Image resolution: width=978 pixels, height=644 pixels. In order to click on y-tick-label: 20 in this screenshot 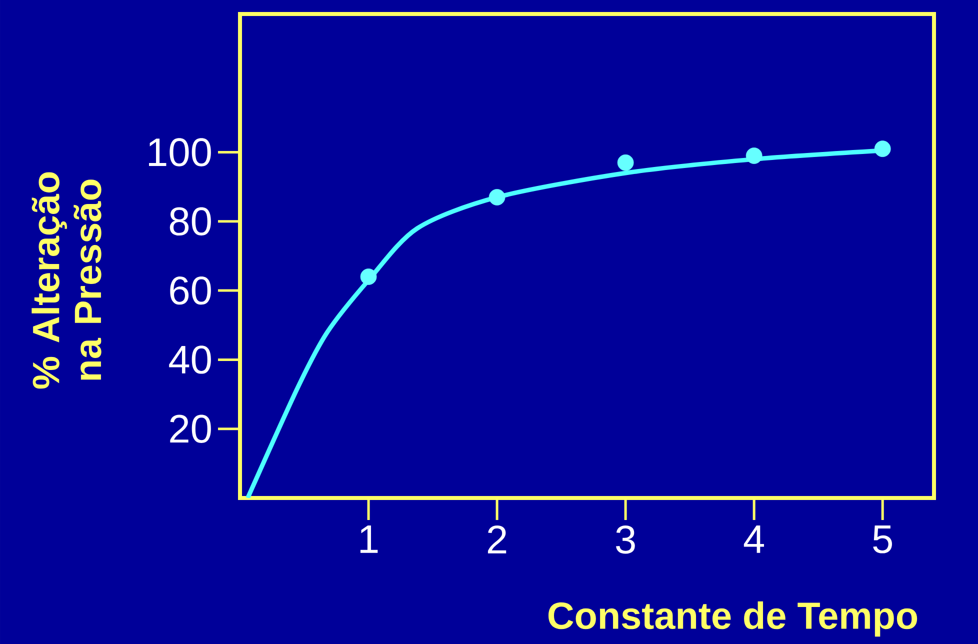, I will do `click(190, 428)`.